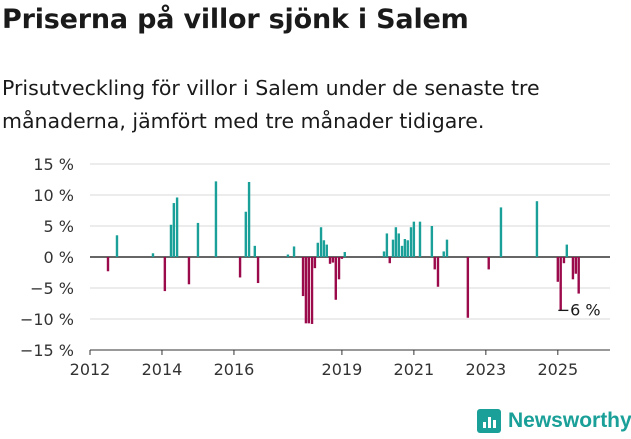 This screenshot has height=439, width=631. Describe the element at coordinates (557, 369) in the screenshot. I see `x-tick-label: 2025` at that location.